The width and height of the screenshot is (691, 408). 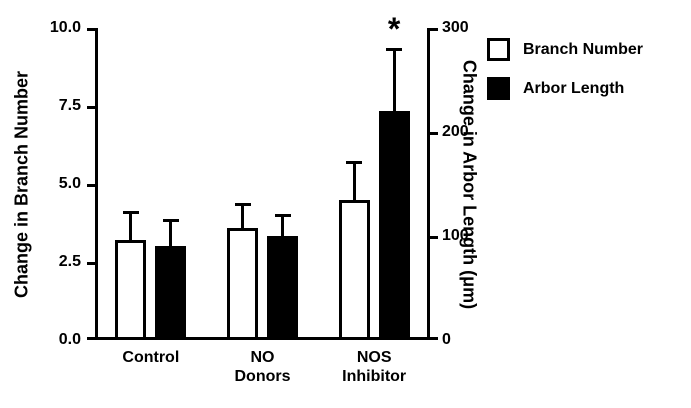 What do you see at coordinates (21, 184) in the screenshot?
I see `left-axis-title: Change in Branch Number` at bounding box center [21, 184].